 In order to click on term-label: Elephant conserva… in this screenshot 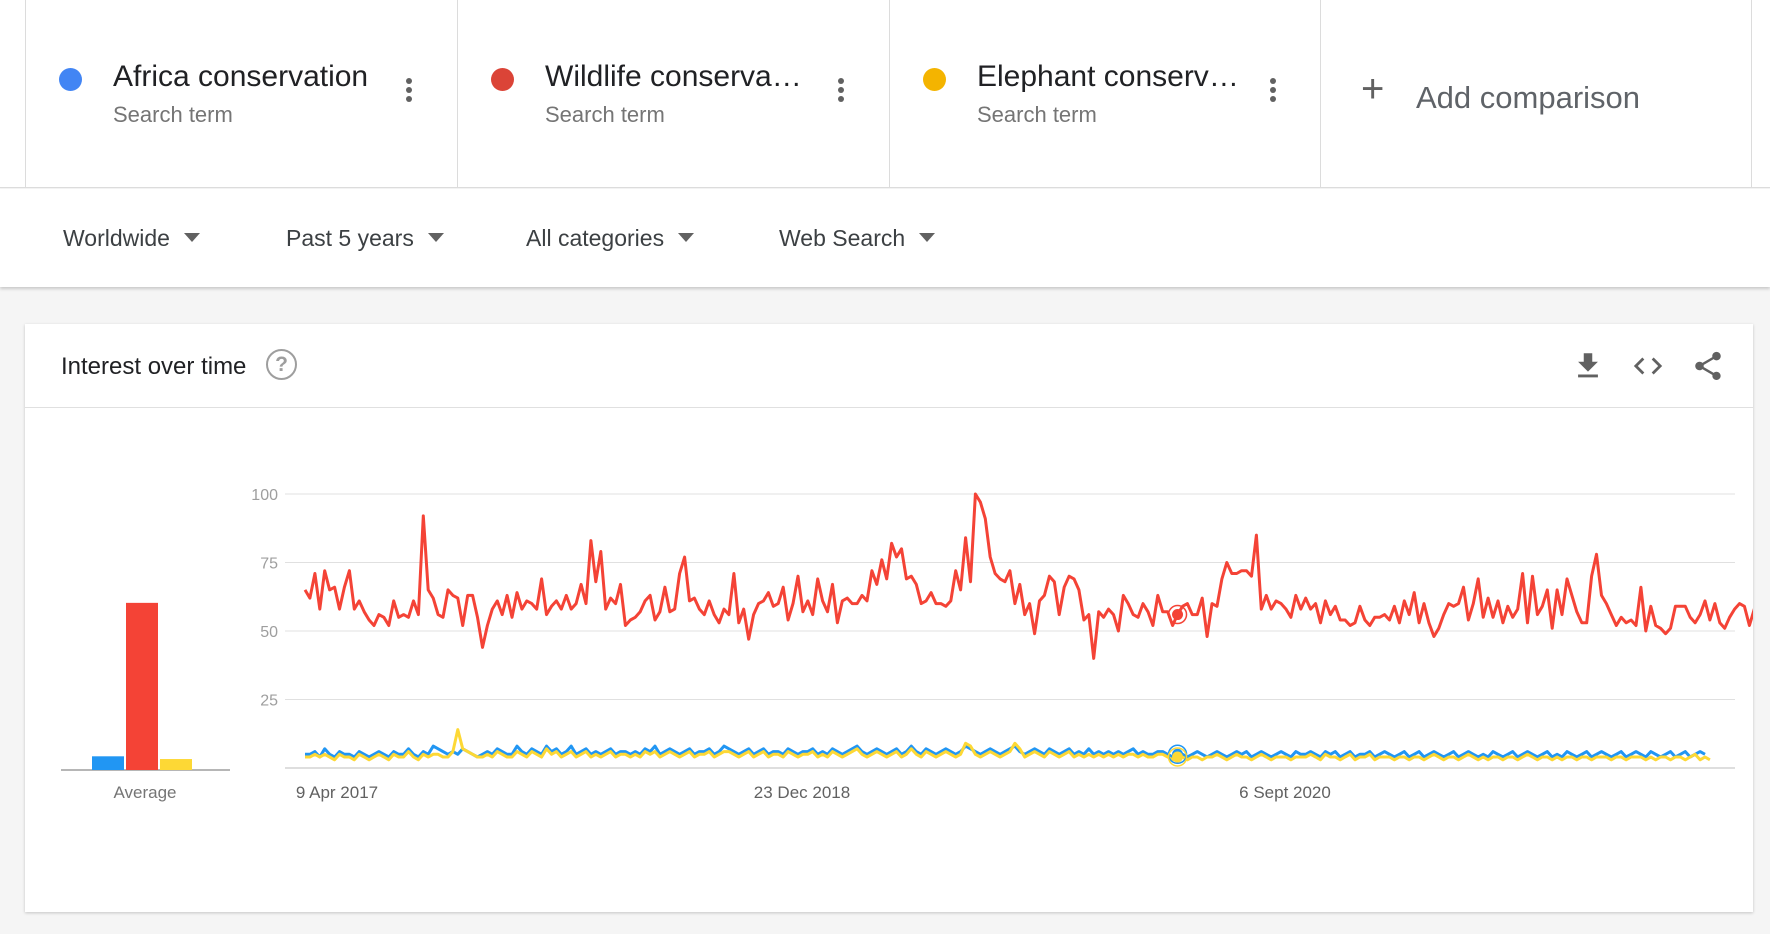, I will do `click(1109, 76)`.